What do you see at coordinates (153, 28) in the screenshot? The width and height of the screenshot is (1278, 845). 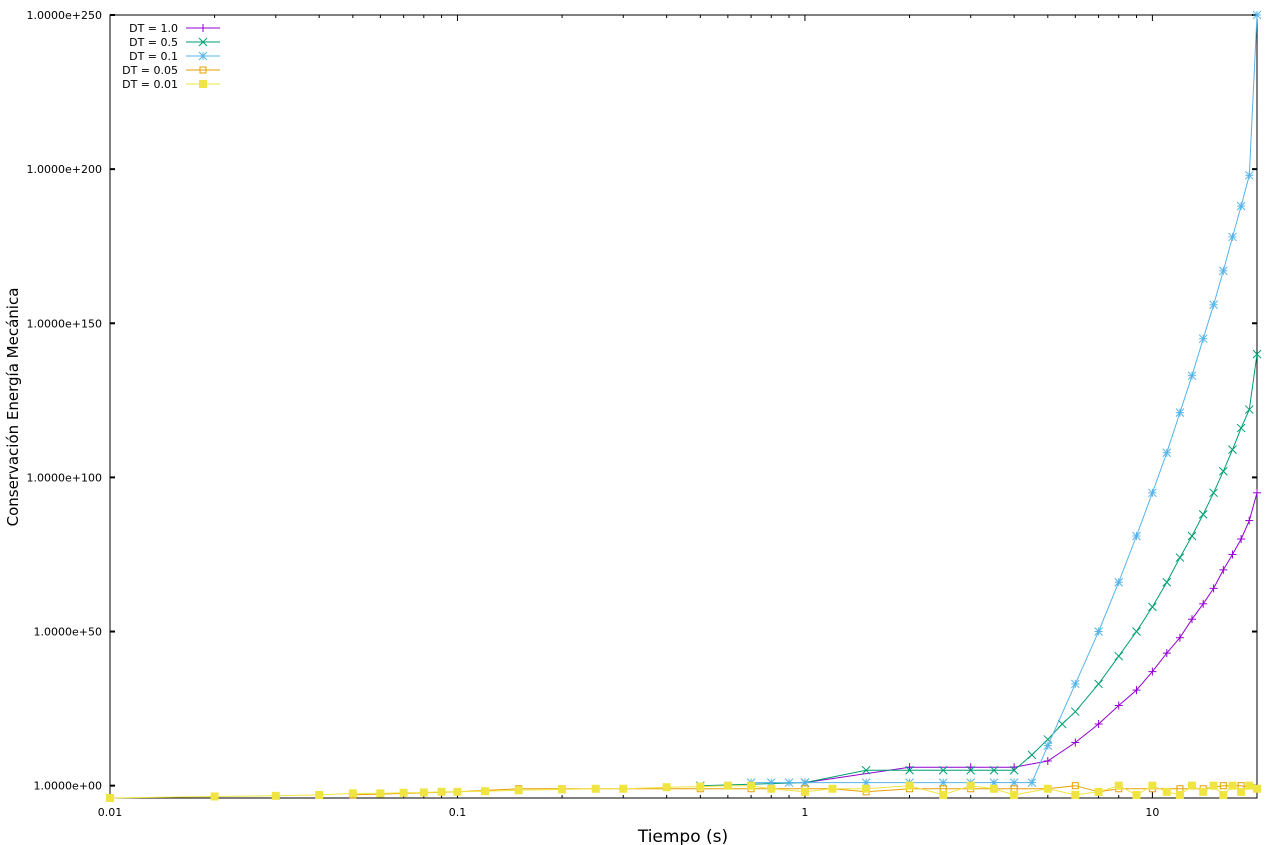 I see `legend-label: DT = 1.0` at bounding box center [153, 28].